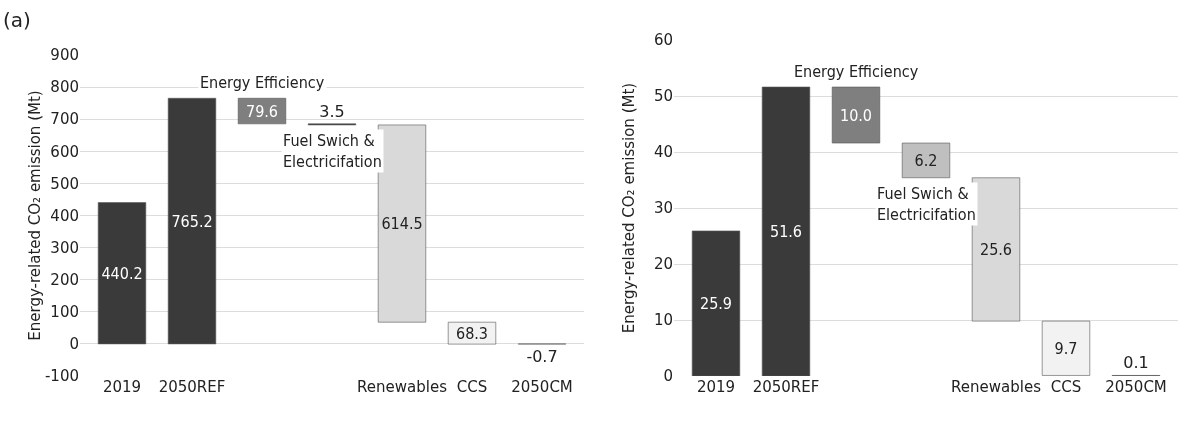  I want to click on y-tick-label: 800, so click(64, 87).